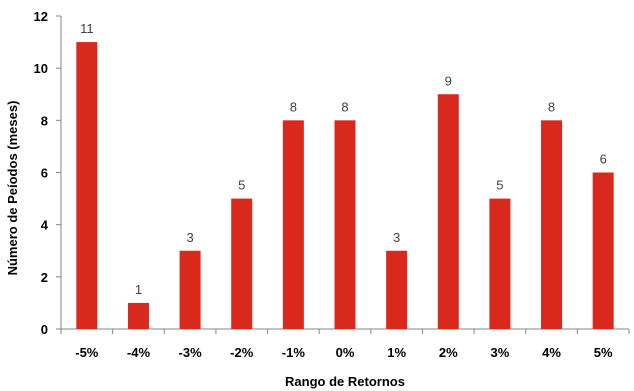 Image resolution: width=634 pixels, height=391 pixels. I want to click on x-tick-label: 3%, so click(500, 352).